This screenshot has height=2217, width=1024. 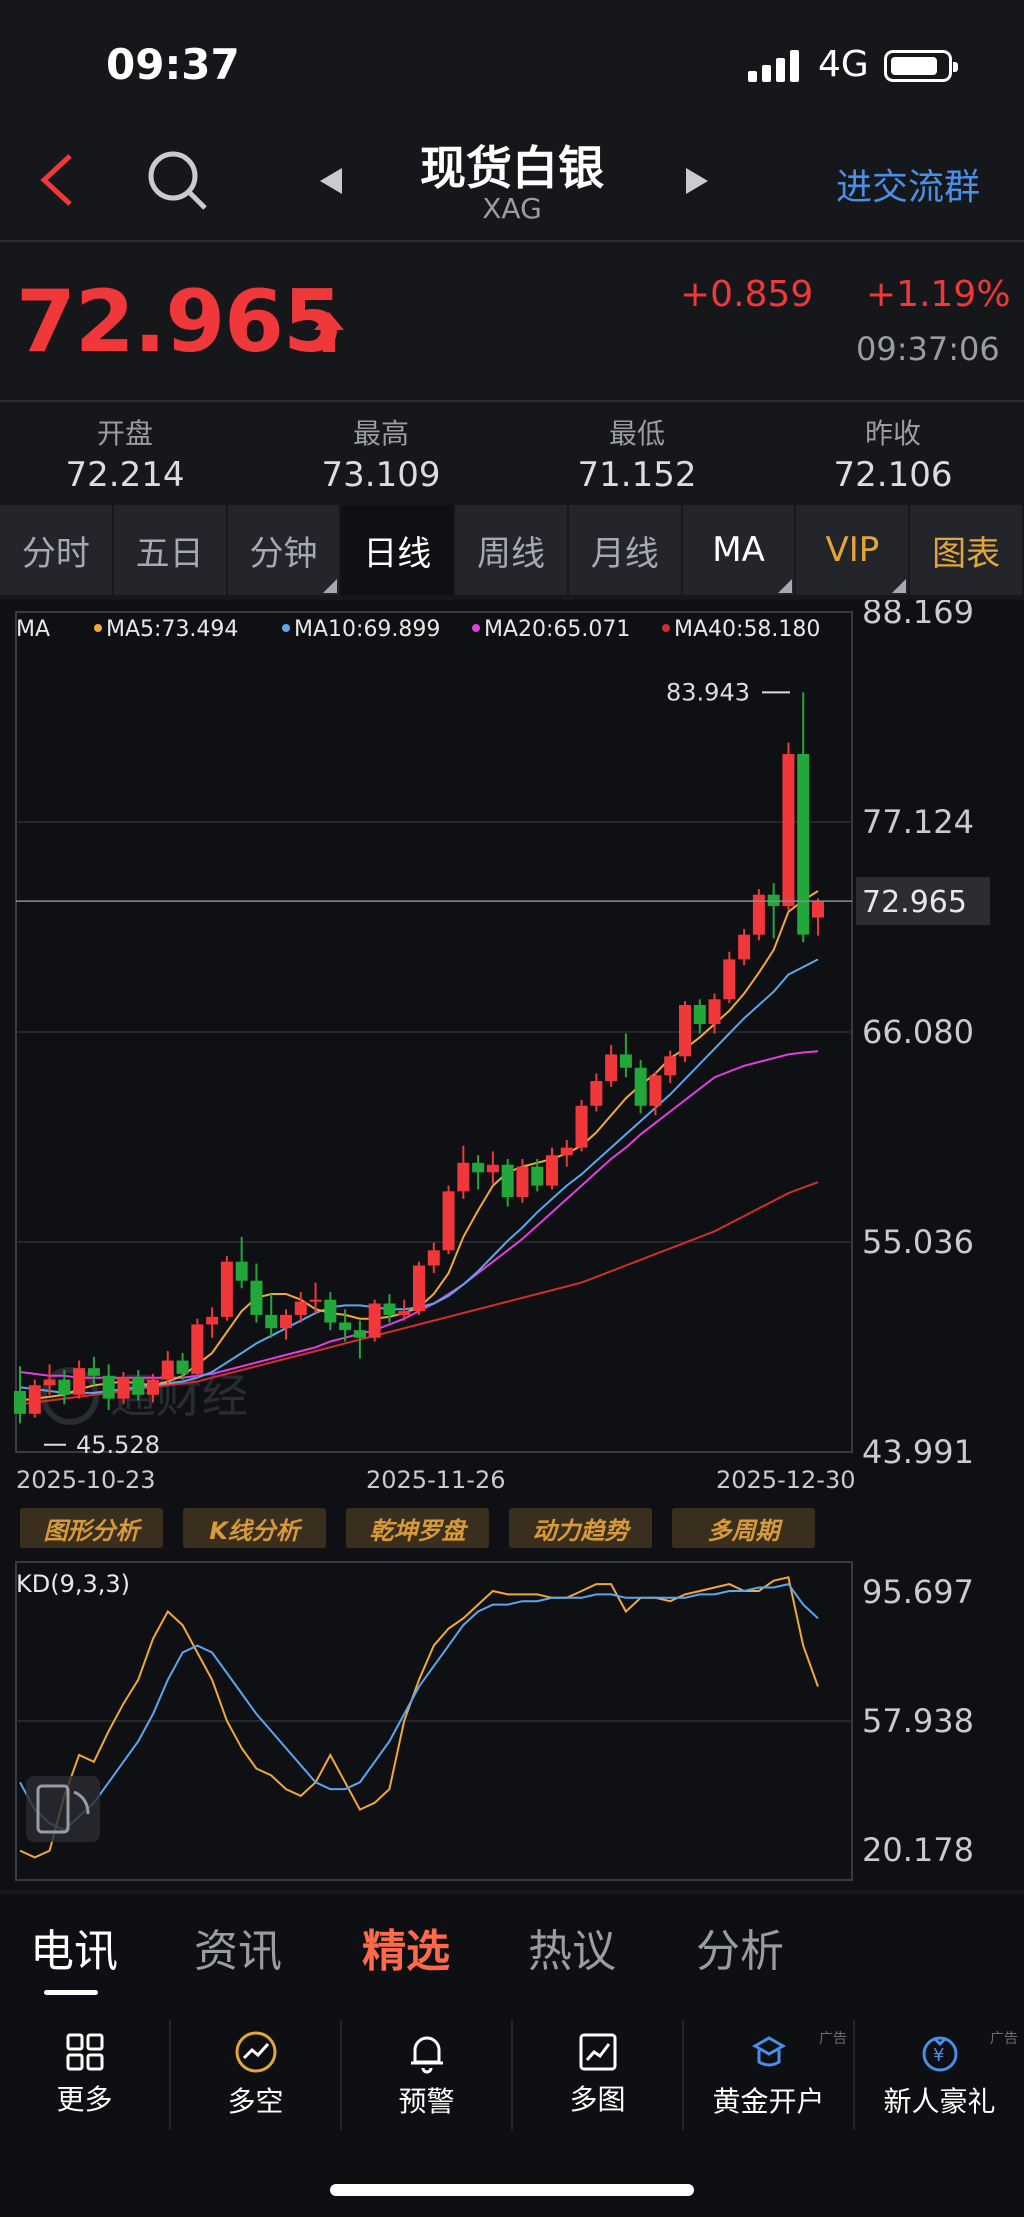 What do you see at coordinates (427, 2075) in the screenshot?
I see `alert-button: 预警` at bounding box center [427, 2075].